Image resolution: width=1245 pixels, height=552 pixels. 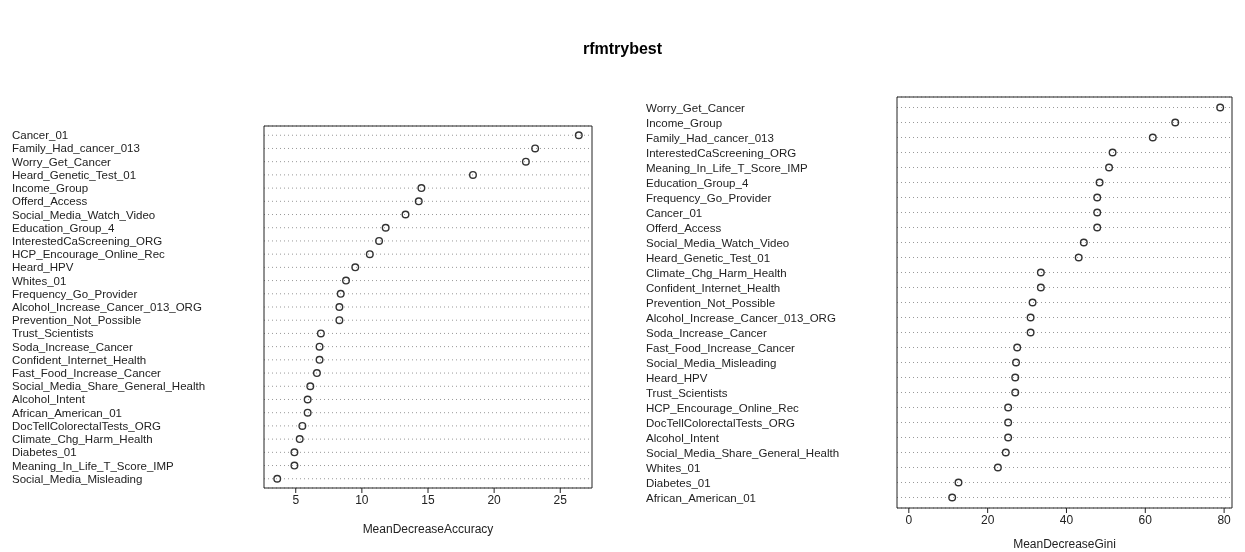 I want to click on y-tick-label: Soda_Increase_Cancer, so click(x=706, y=332).